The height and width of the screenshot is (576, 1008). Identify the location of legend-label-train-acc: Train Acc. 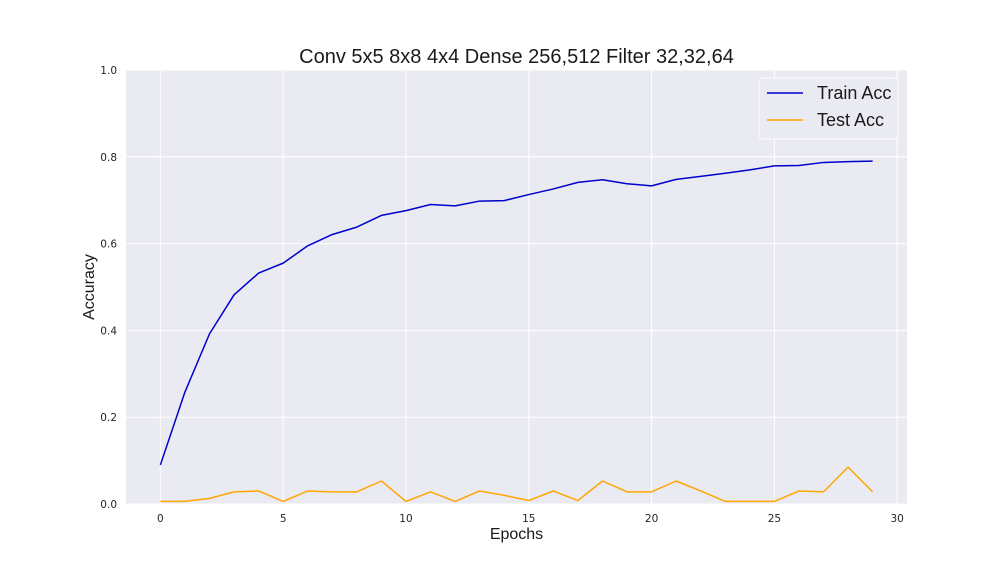
(854, 93).